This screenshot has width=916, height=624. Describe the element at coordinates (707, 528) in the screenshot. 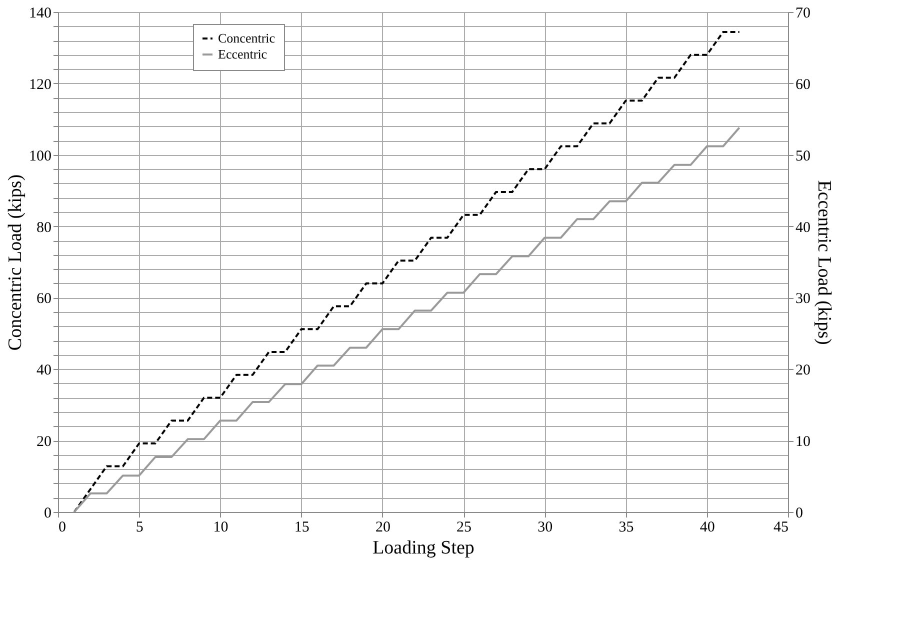

I see `x-tick-label: 40` at that location.